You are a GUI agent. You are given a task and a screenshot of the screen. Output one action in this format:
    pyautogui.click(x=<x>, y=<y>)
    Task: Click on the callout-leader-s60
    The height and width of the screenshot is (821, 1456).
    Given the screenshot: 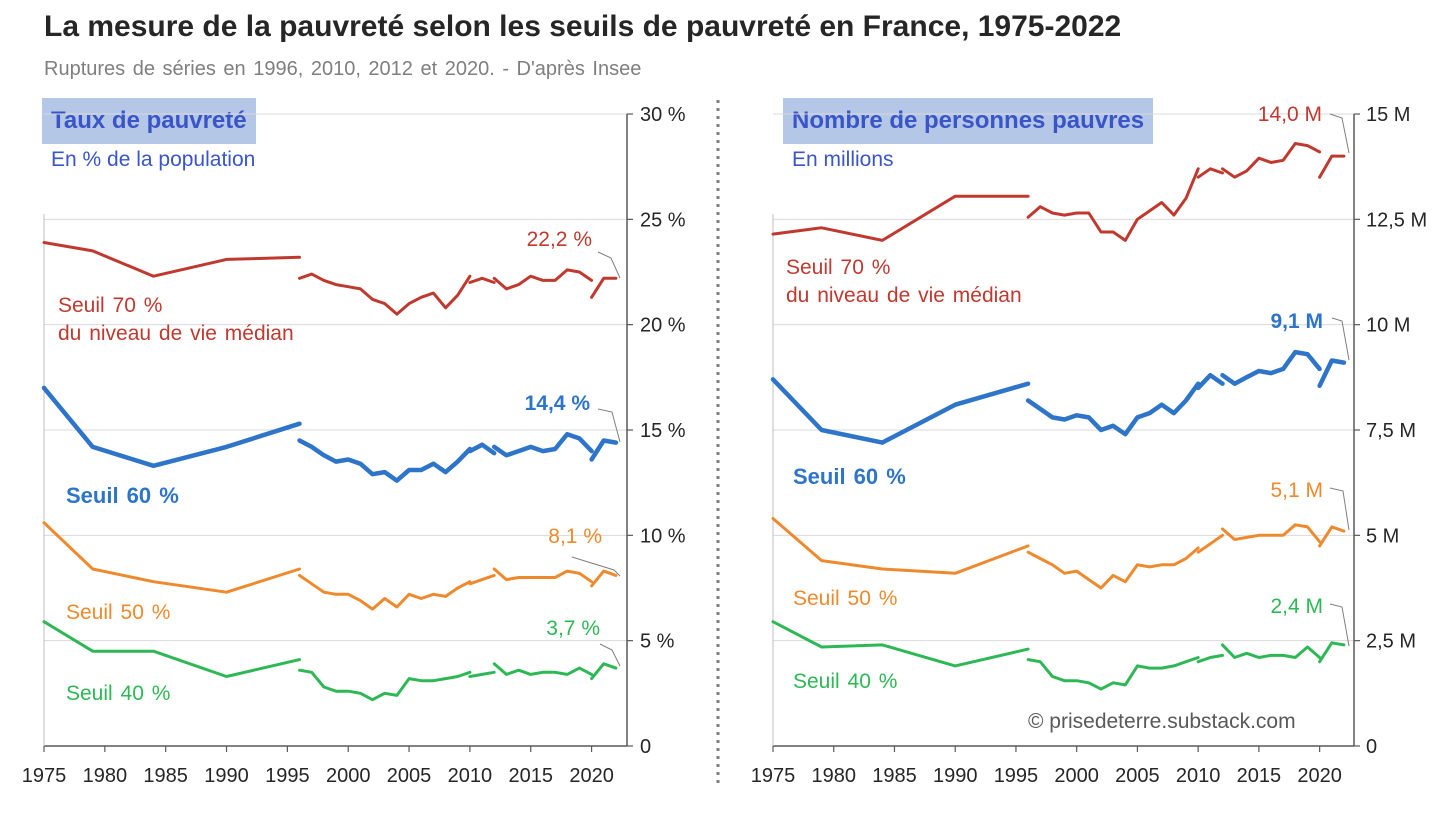 What is the action you would take?
    pyautogui.click(x=609, y=425)
    